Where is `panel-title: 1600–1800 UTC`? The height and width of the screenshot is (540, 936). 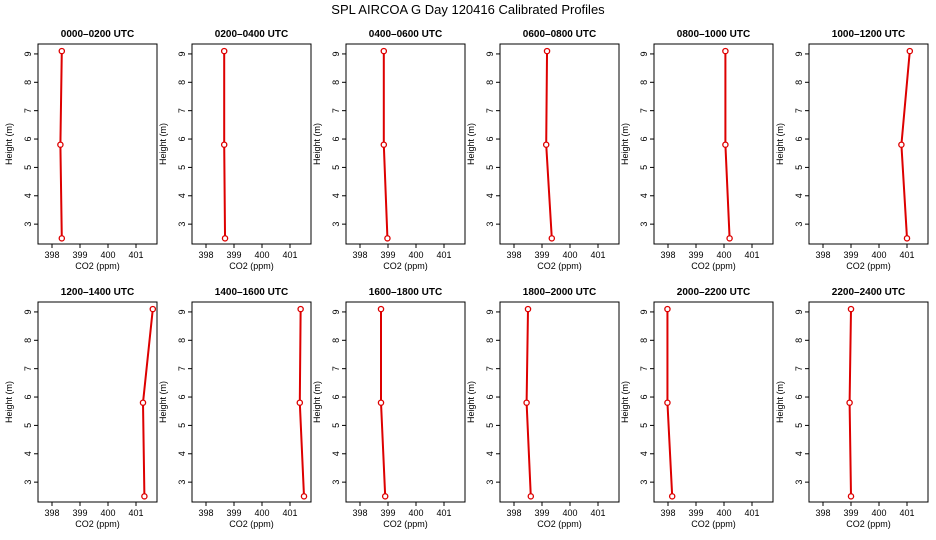
panel-title: 1600–1800 UTC is located at coordinates (405, 292).